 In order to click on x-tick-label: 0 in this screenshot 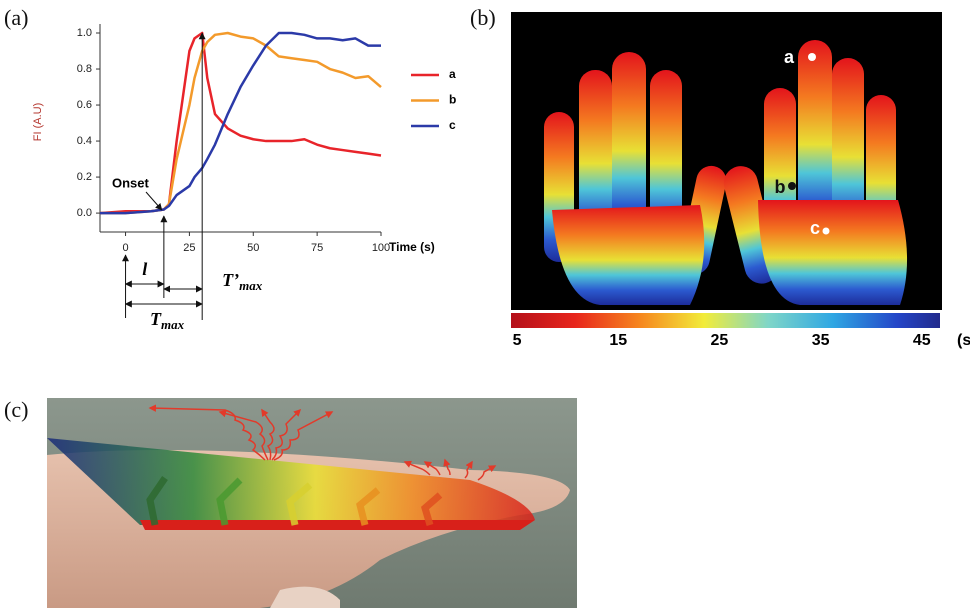, I will do `click(125, 248)`.